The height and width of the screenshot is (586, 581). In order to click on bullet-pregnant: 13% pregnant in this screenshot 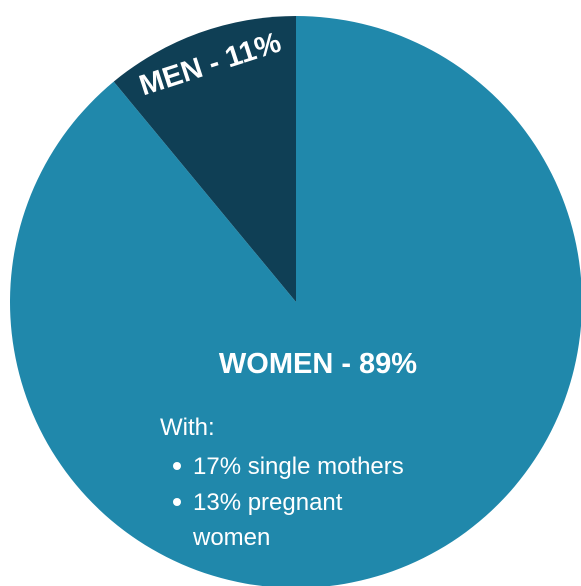, I will do `click(268, 502)`.